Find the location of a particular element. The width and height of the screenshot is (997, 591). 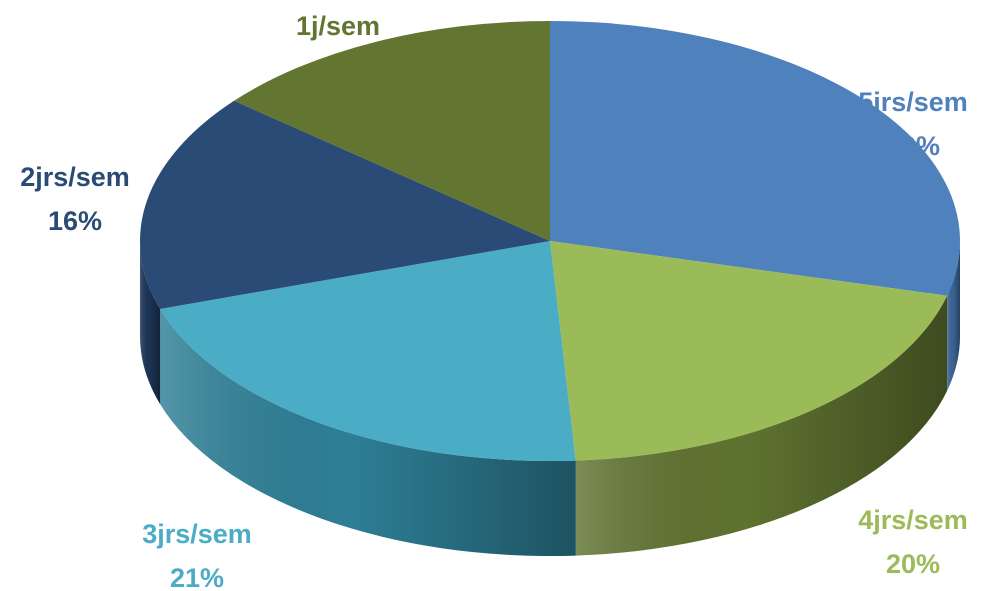

slice-label-4jrs-sem: 4jrs/sem 20% is located at coordinates (913, 542).